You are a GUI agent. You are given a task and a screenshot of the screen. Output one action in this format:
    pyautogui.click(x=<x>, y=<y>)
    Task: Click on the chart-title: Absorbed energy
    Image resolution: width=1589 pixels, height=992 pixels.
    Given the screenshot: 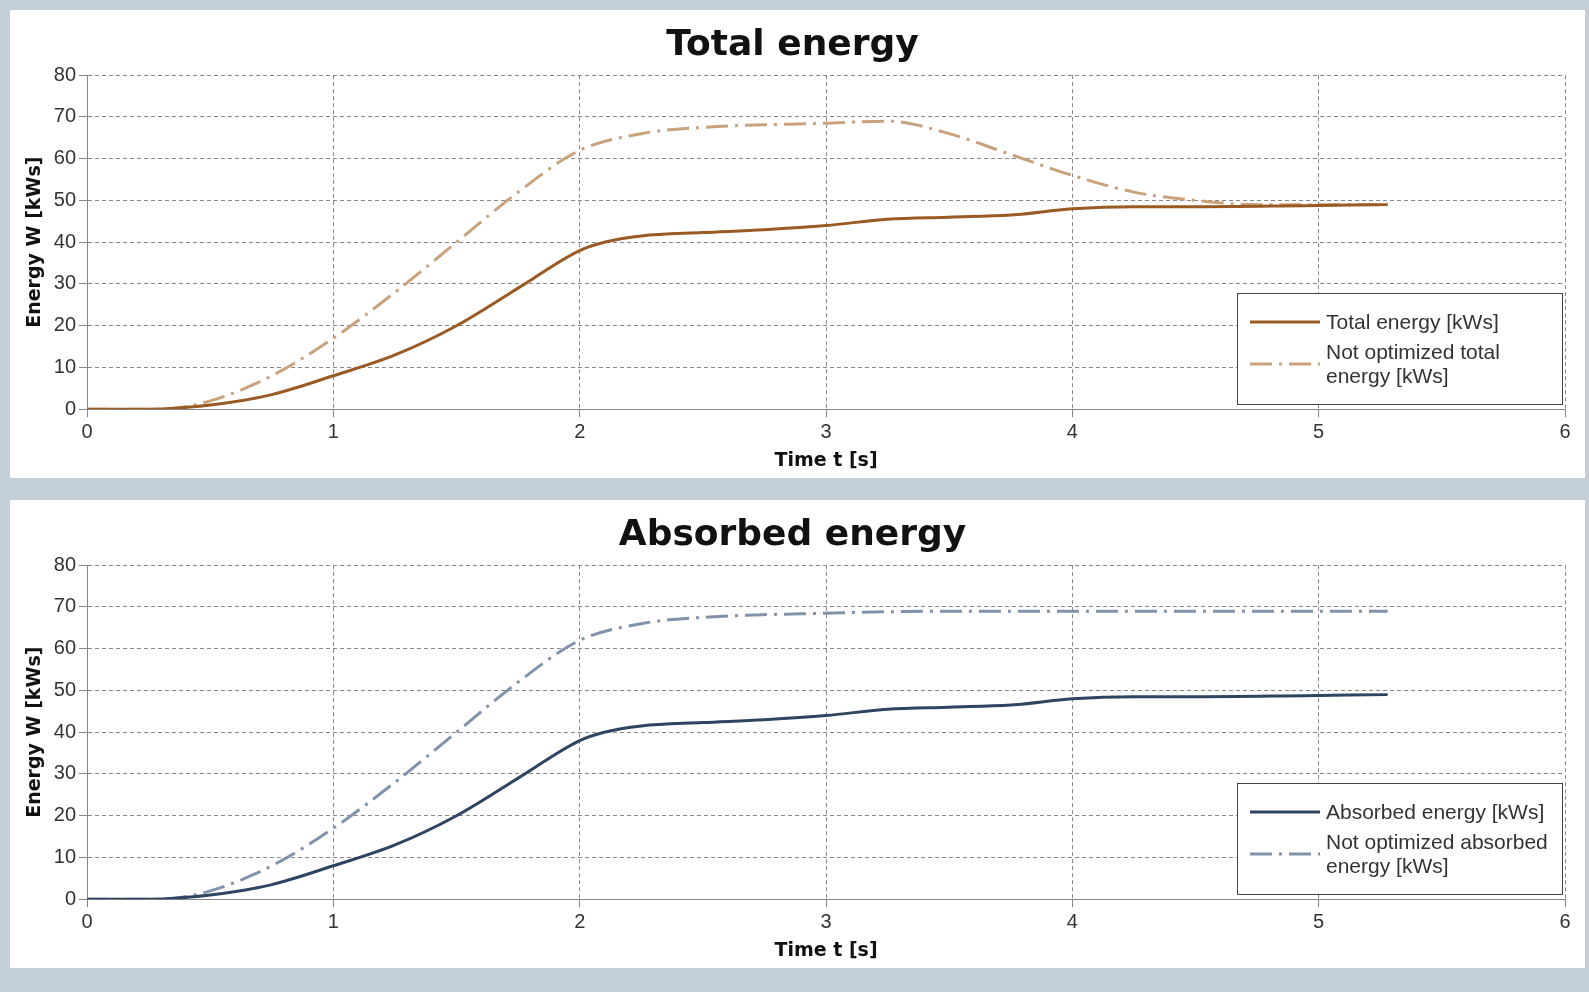 What is the action you would take?
    pyautogui.click(x=792, y=532)
    